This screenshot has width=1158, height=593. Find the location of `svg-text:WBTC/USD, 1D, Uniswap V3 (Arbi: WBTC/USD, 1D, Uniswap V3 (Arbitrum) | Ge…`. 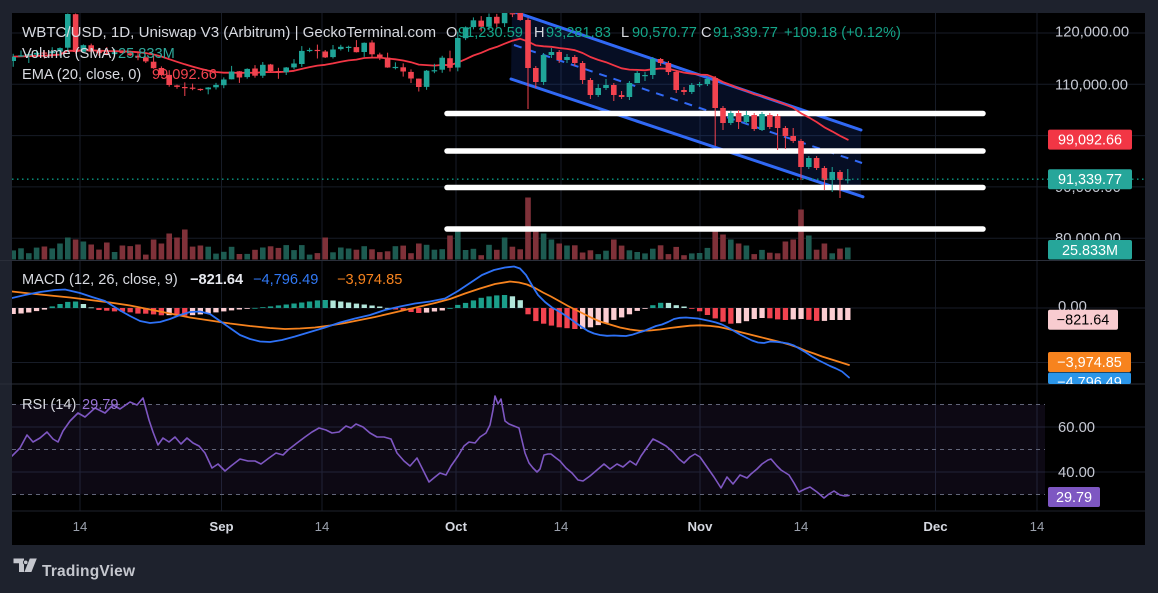

svg-text:WBTC/USD, 1D, Uniswap V3 (Arbi: WBTC/USD, 1D, Uniswap V3 (Arbitrum) | Ge… is located at coordinates (229, 32).